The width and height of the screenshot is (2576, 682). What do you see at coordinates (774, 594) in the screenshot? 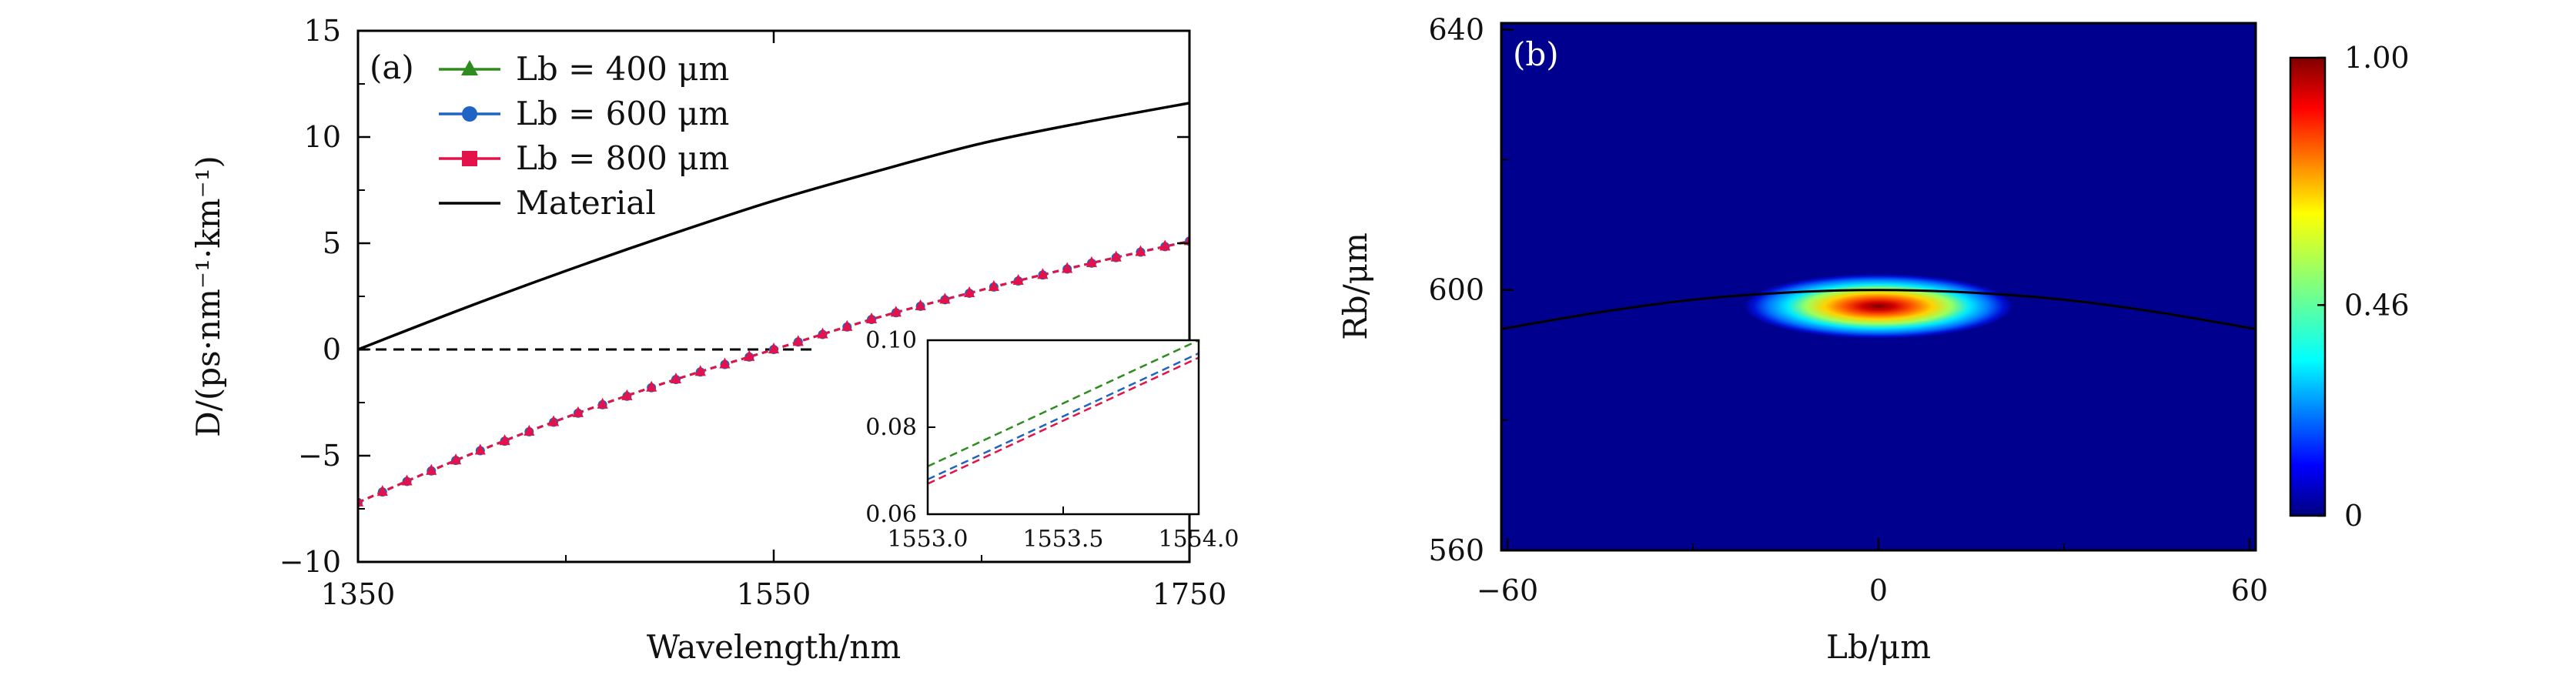
I see `x-tick-label: 1550` at bounding box center [774, 594].